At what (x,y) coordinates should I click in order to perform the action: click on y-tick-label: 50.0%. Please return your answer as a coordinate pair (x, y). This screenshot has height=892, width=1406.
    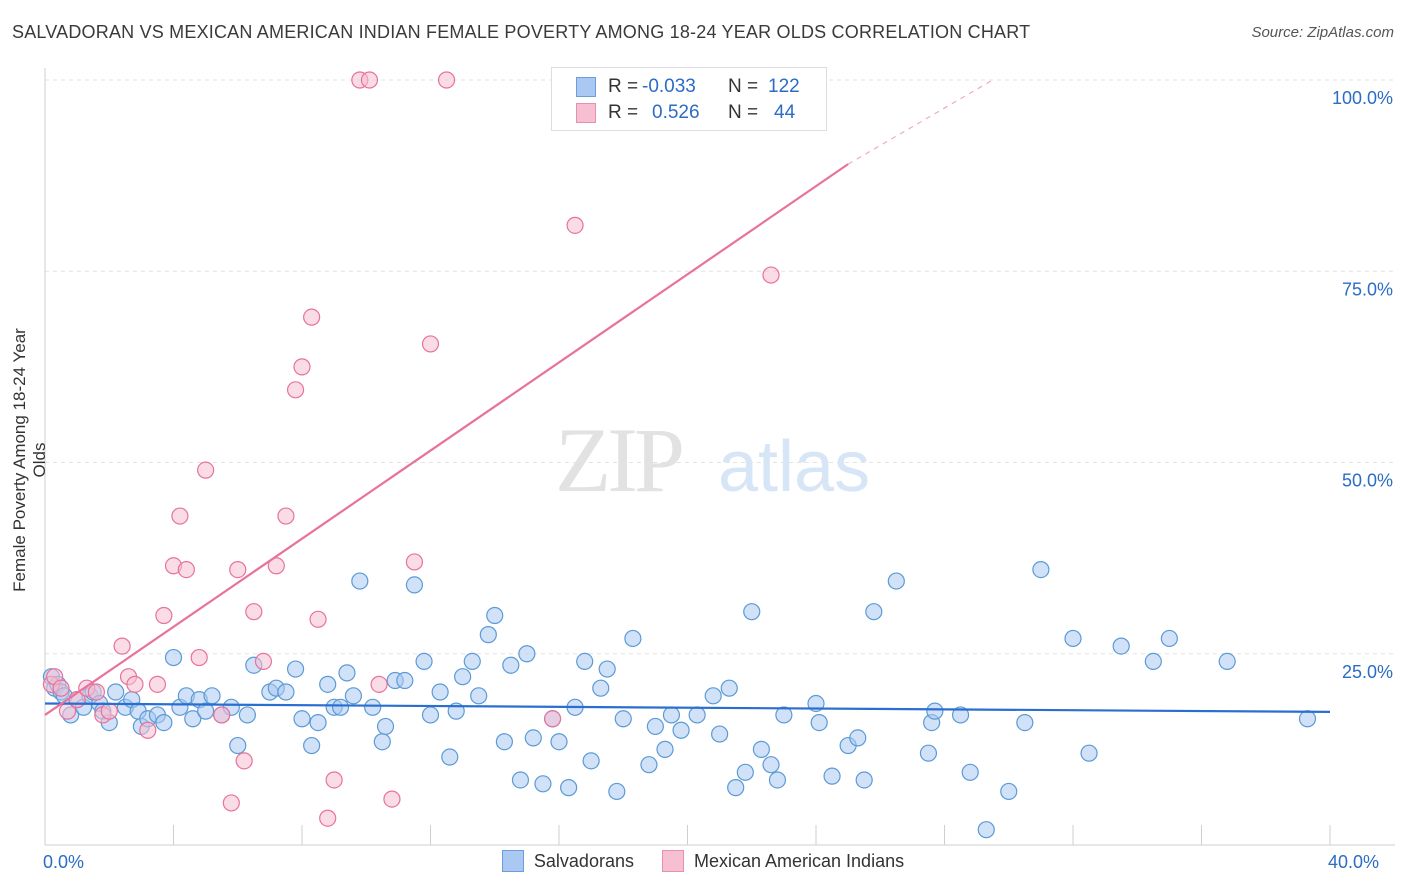
    Looking at the image, I should click on (1367, 481).